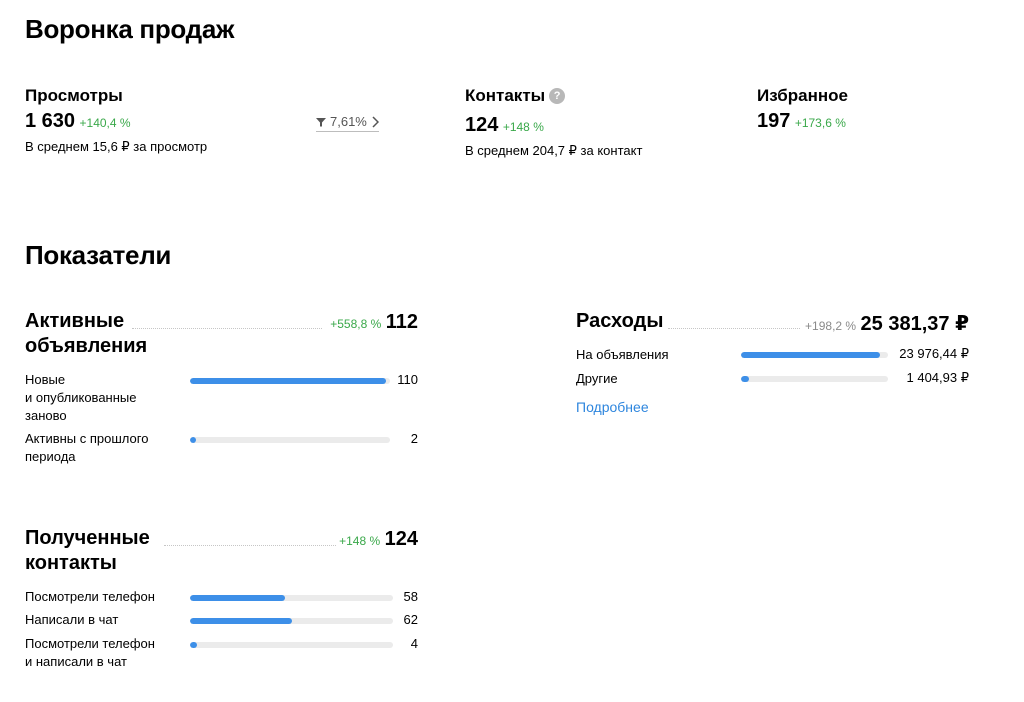 This screenshot has height=702, width=1024. Describe the element at coordinates (86, 334) in the screenshot. I see `active-title: Активные объявления` at that location.